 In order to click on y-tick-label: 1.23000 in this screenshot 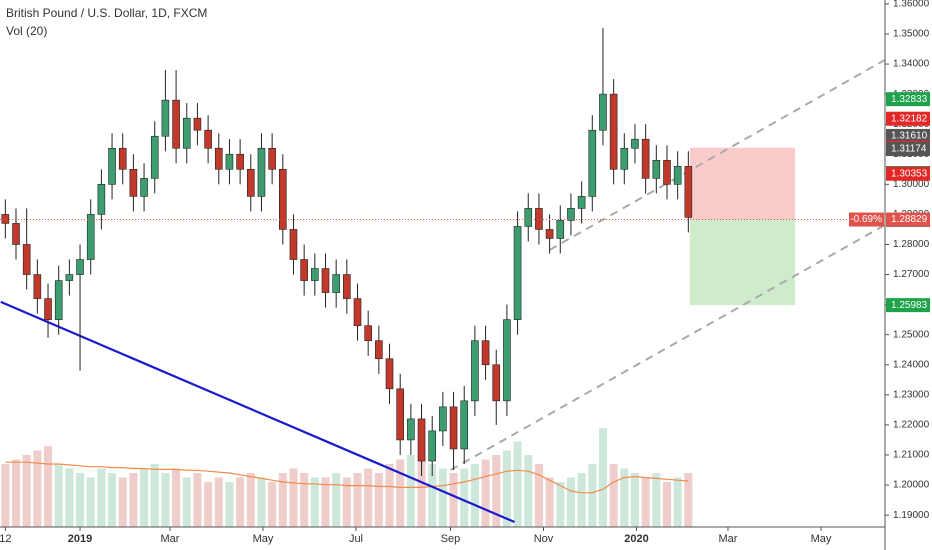, I will do `click(911, 394)`.